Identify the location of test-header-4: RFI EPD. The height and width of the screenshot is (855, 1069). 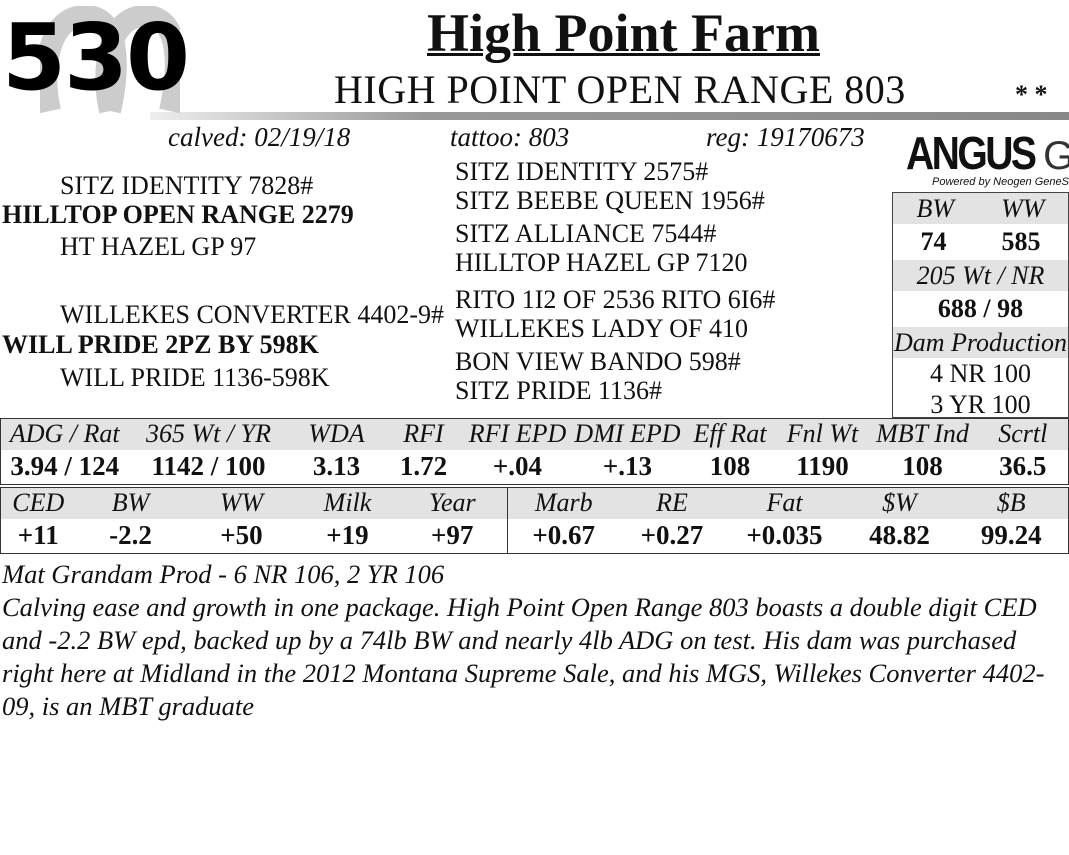
(517, 434).